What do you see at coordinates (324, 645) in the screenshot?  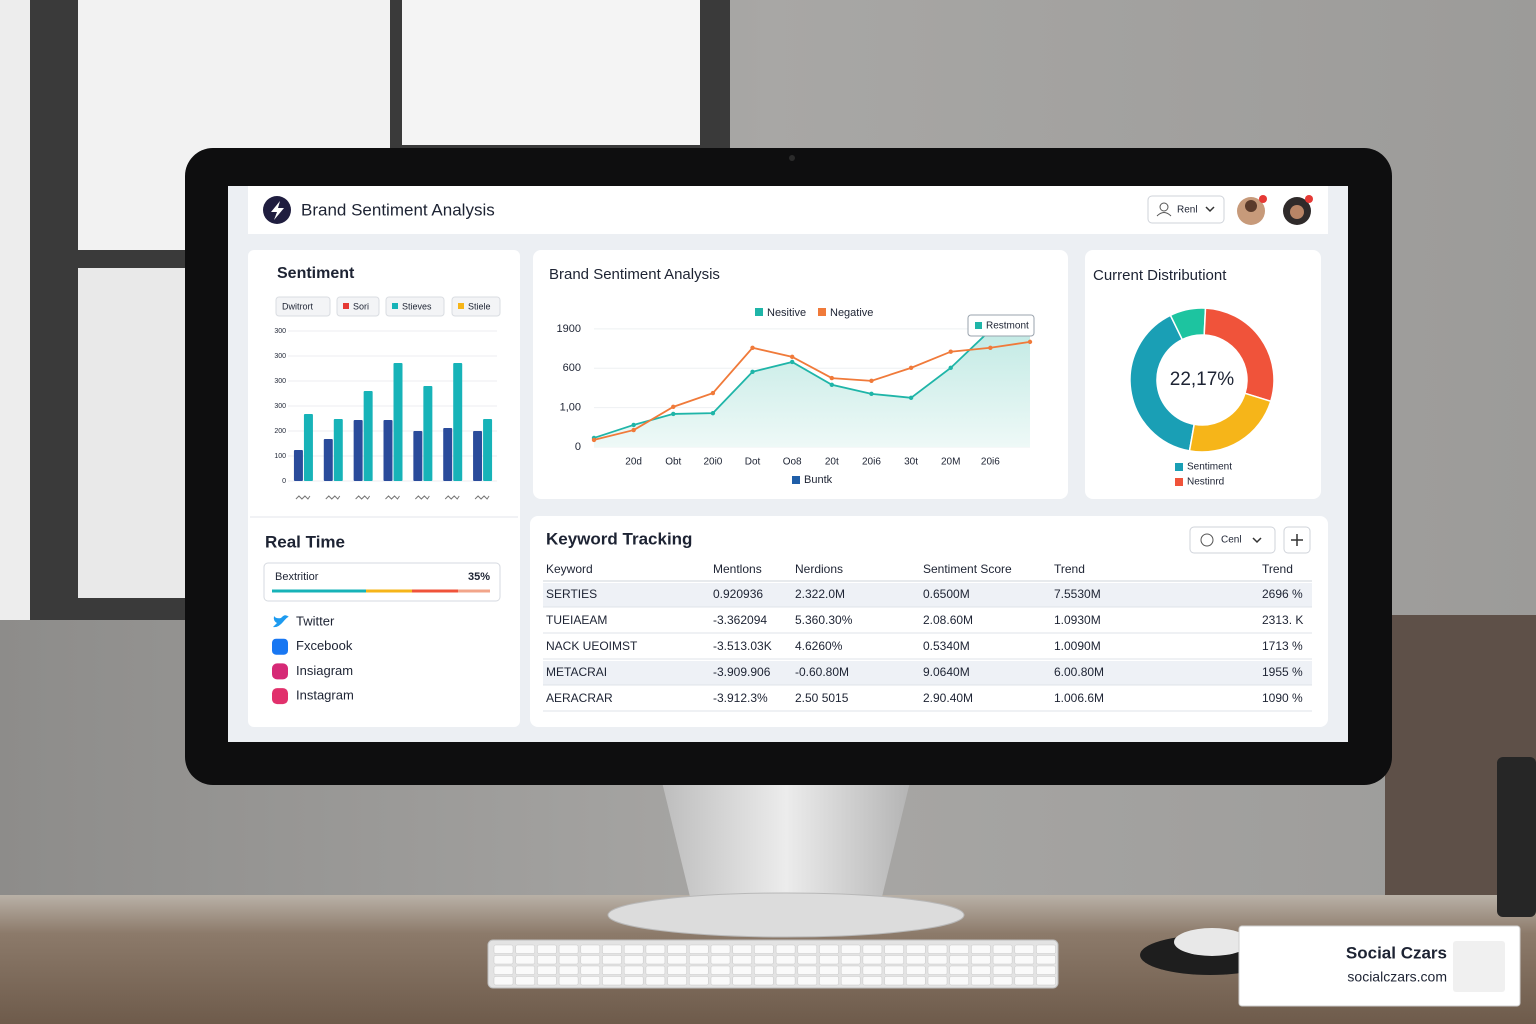 I see `source-label: Fxcebook` at bounding box center [324, 645].